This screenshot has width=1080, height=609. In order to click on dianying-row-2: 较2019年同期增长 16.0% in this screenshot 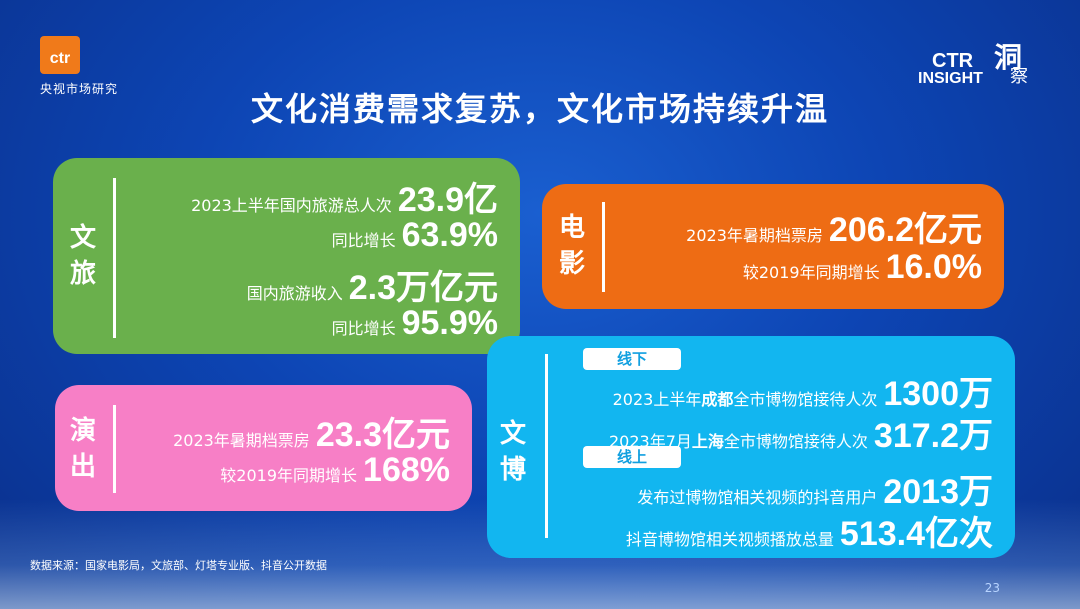, I will do `click(862, 267)`.